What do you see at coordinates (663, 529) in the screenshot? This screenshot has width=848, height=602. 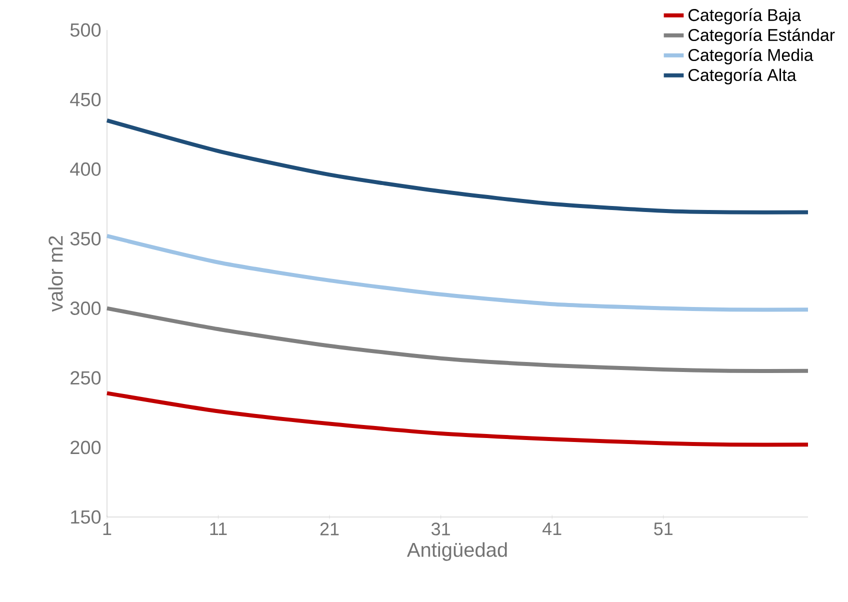 I see `x-tick-label: 51` at bounding box center [663, 529].